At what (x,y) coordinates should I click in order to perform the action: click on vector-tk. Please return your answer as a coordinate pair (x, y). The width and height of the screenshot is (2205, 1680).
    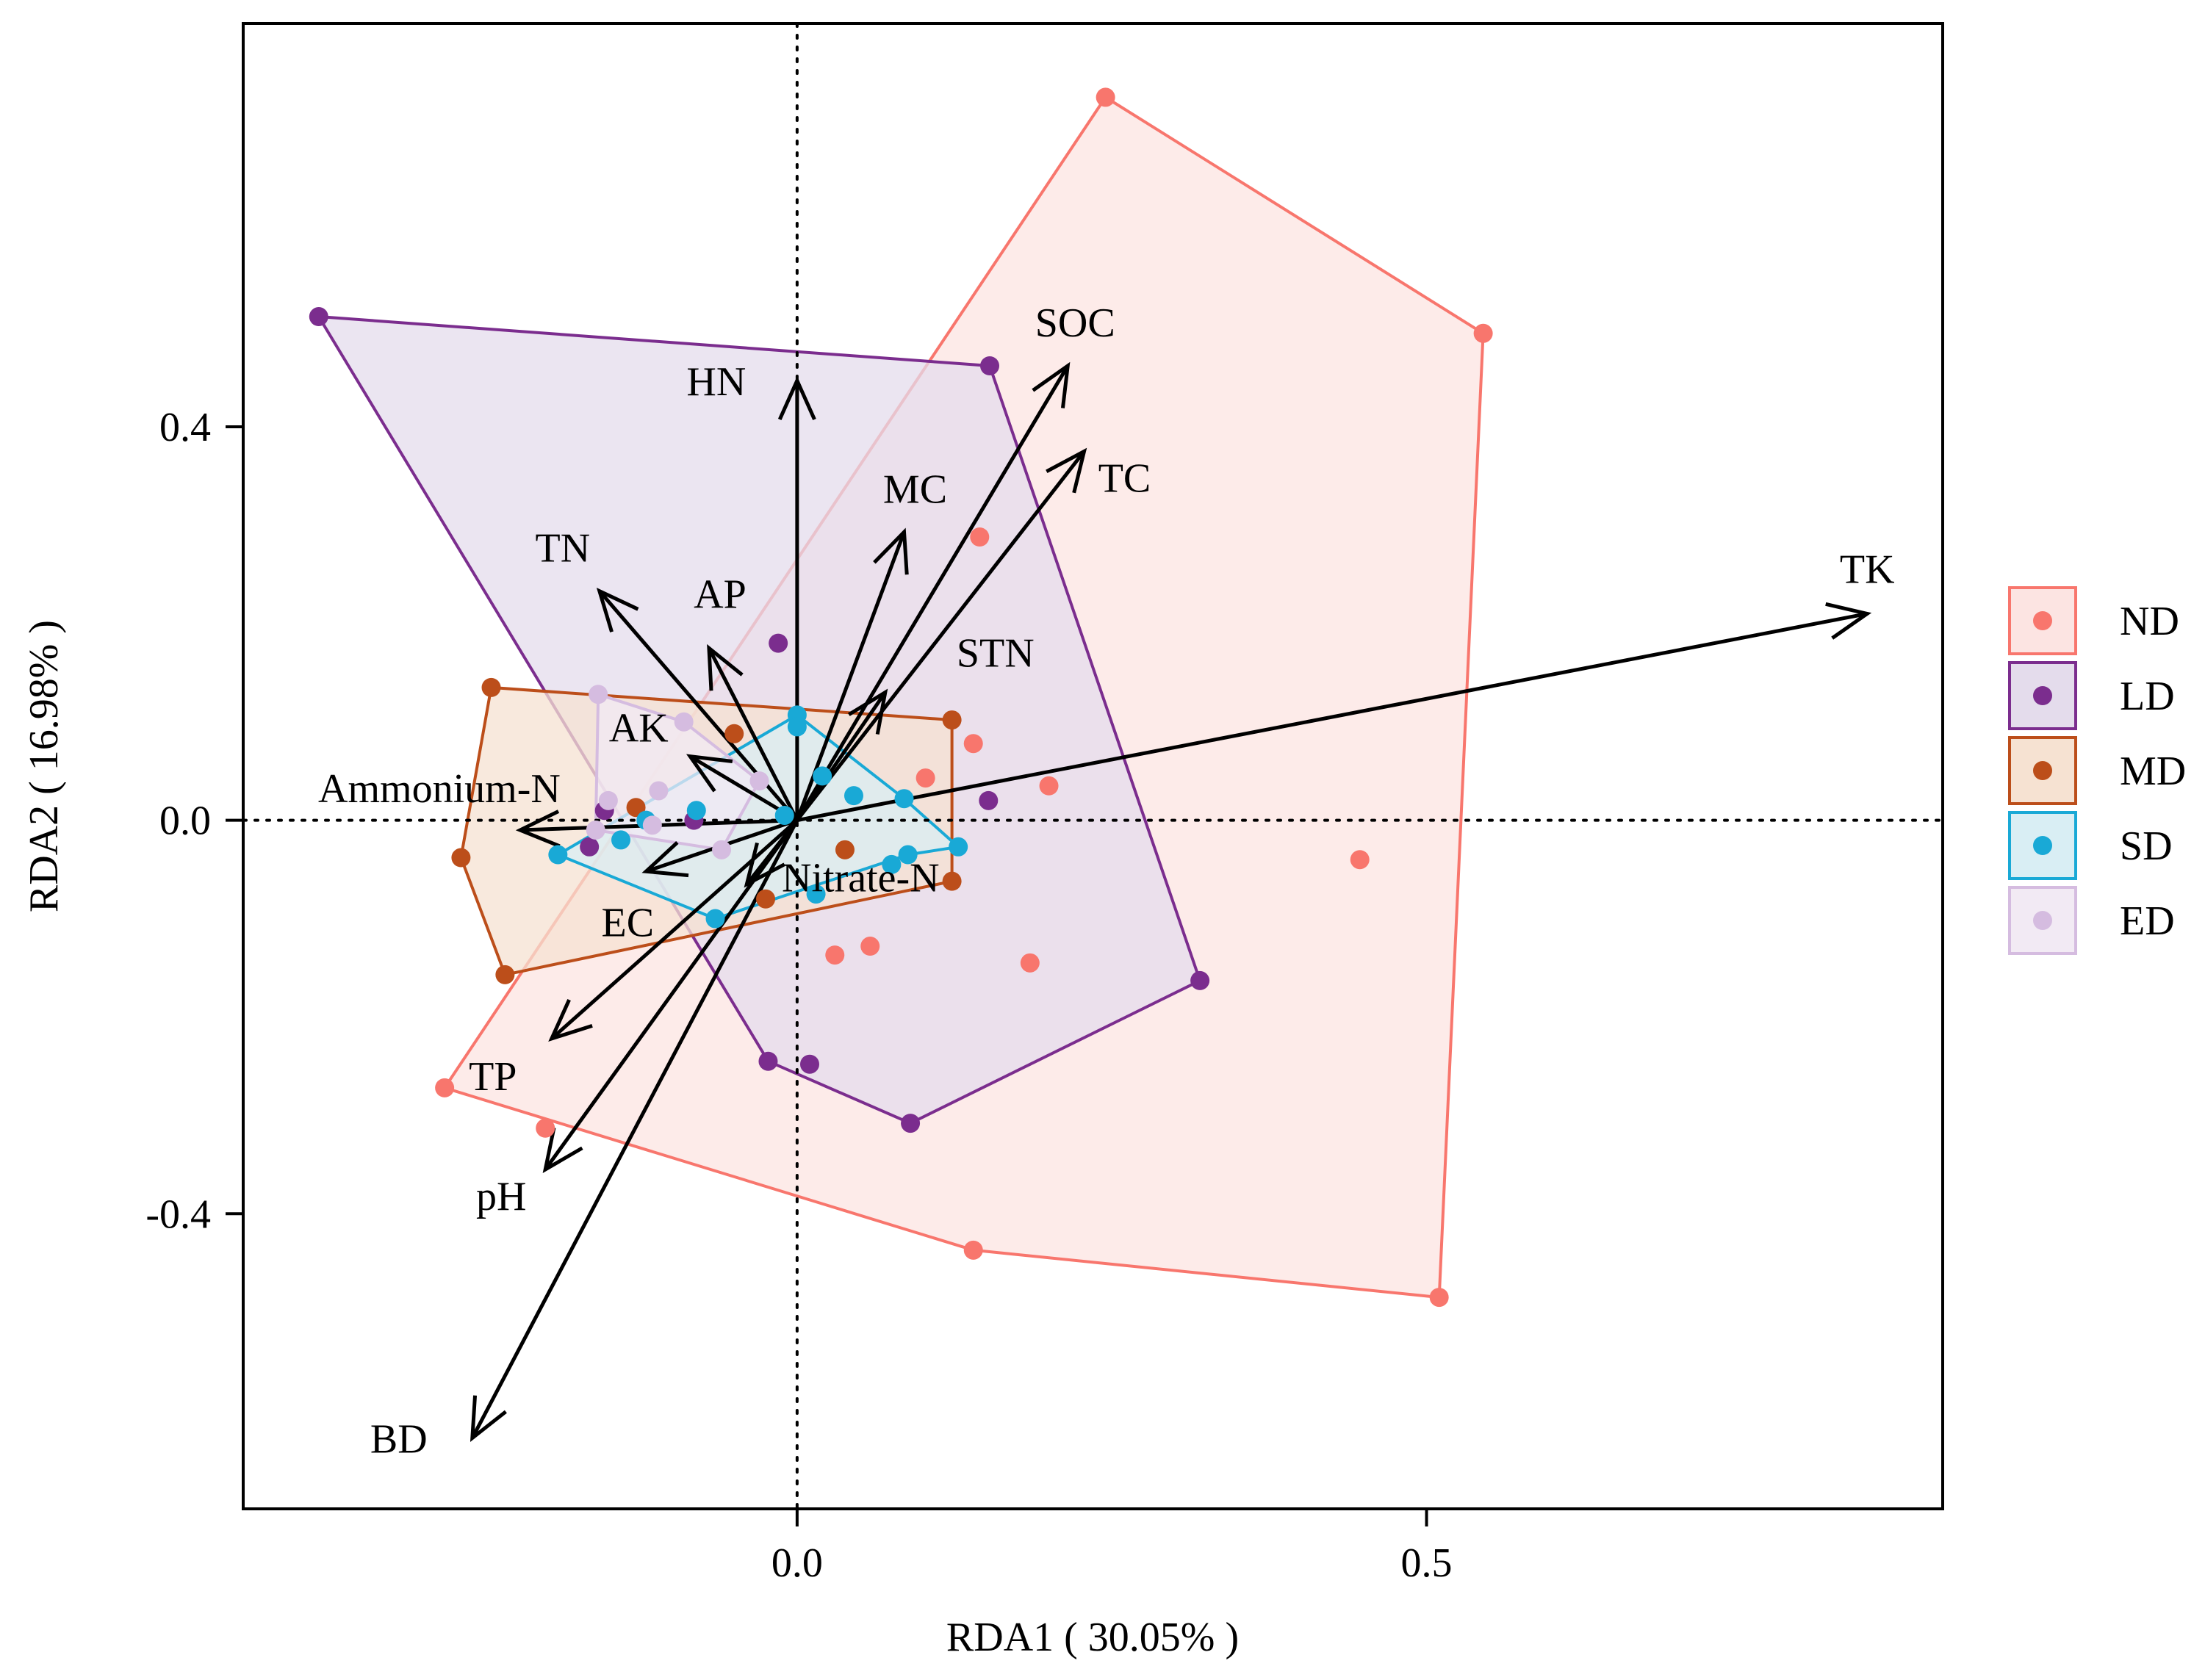
    Looking at the image, I should click on (1334, 712).